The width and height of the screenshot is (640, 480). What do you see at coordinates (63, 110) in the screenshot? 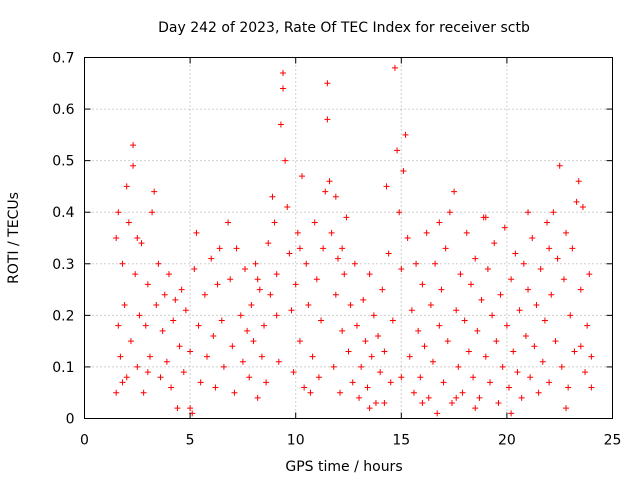
I see `y-tick-label: 0.6` at bounding box center [63, 110].